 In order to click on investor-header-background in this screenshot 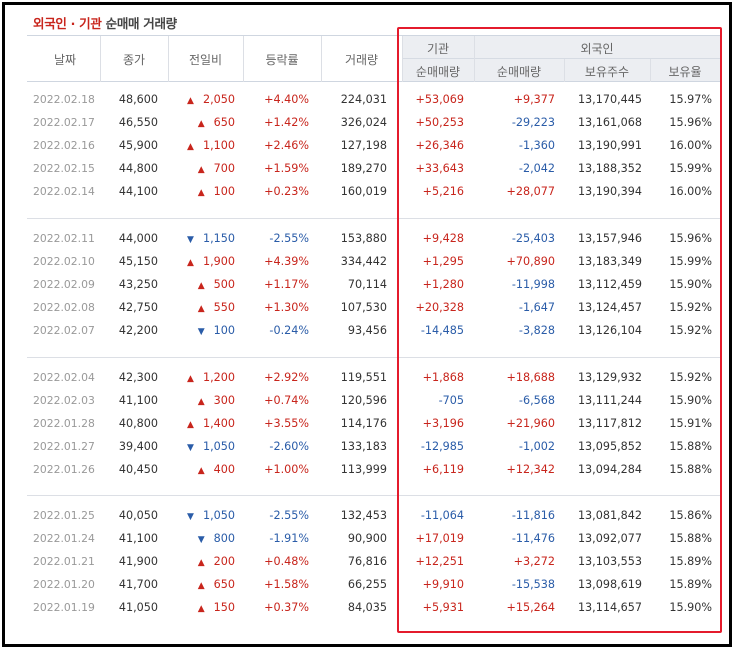, I will do `click(561, 59)`.